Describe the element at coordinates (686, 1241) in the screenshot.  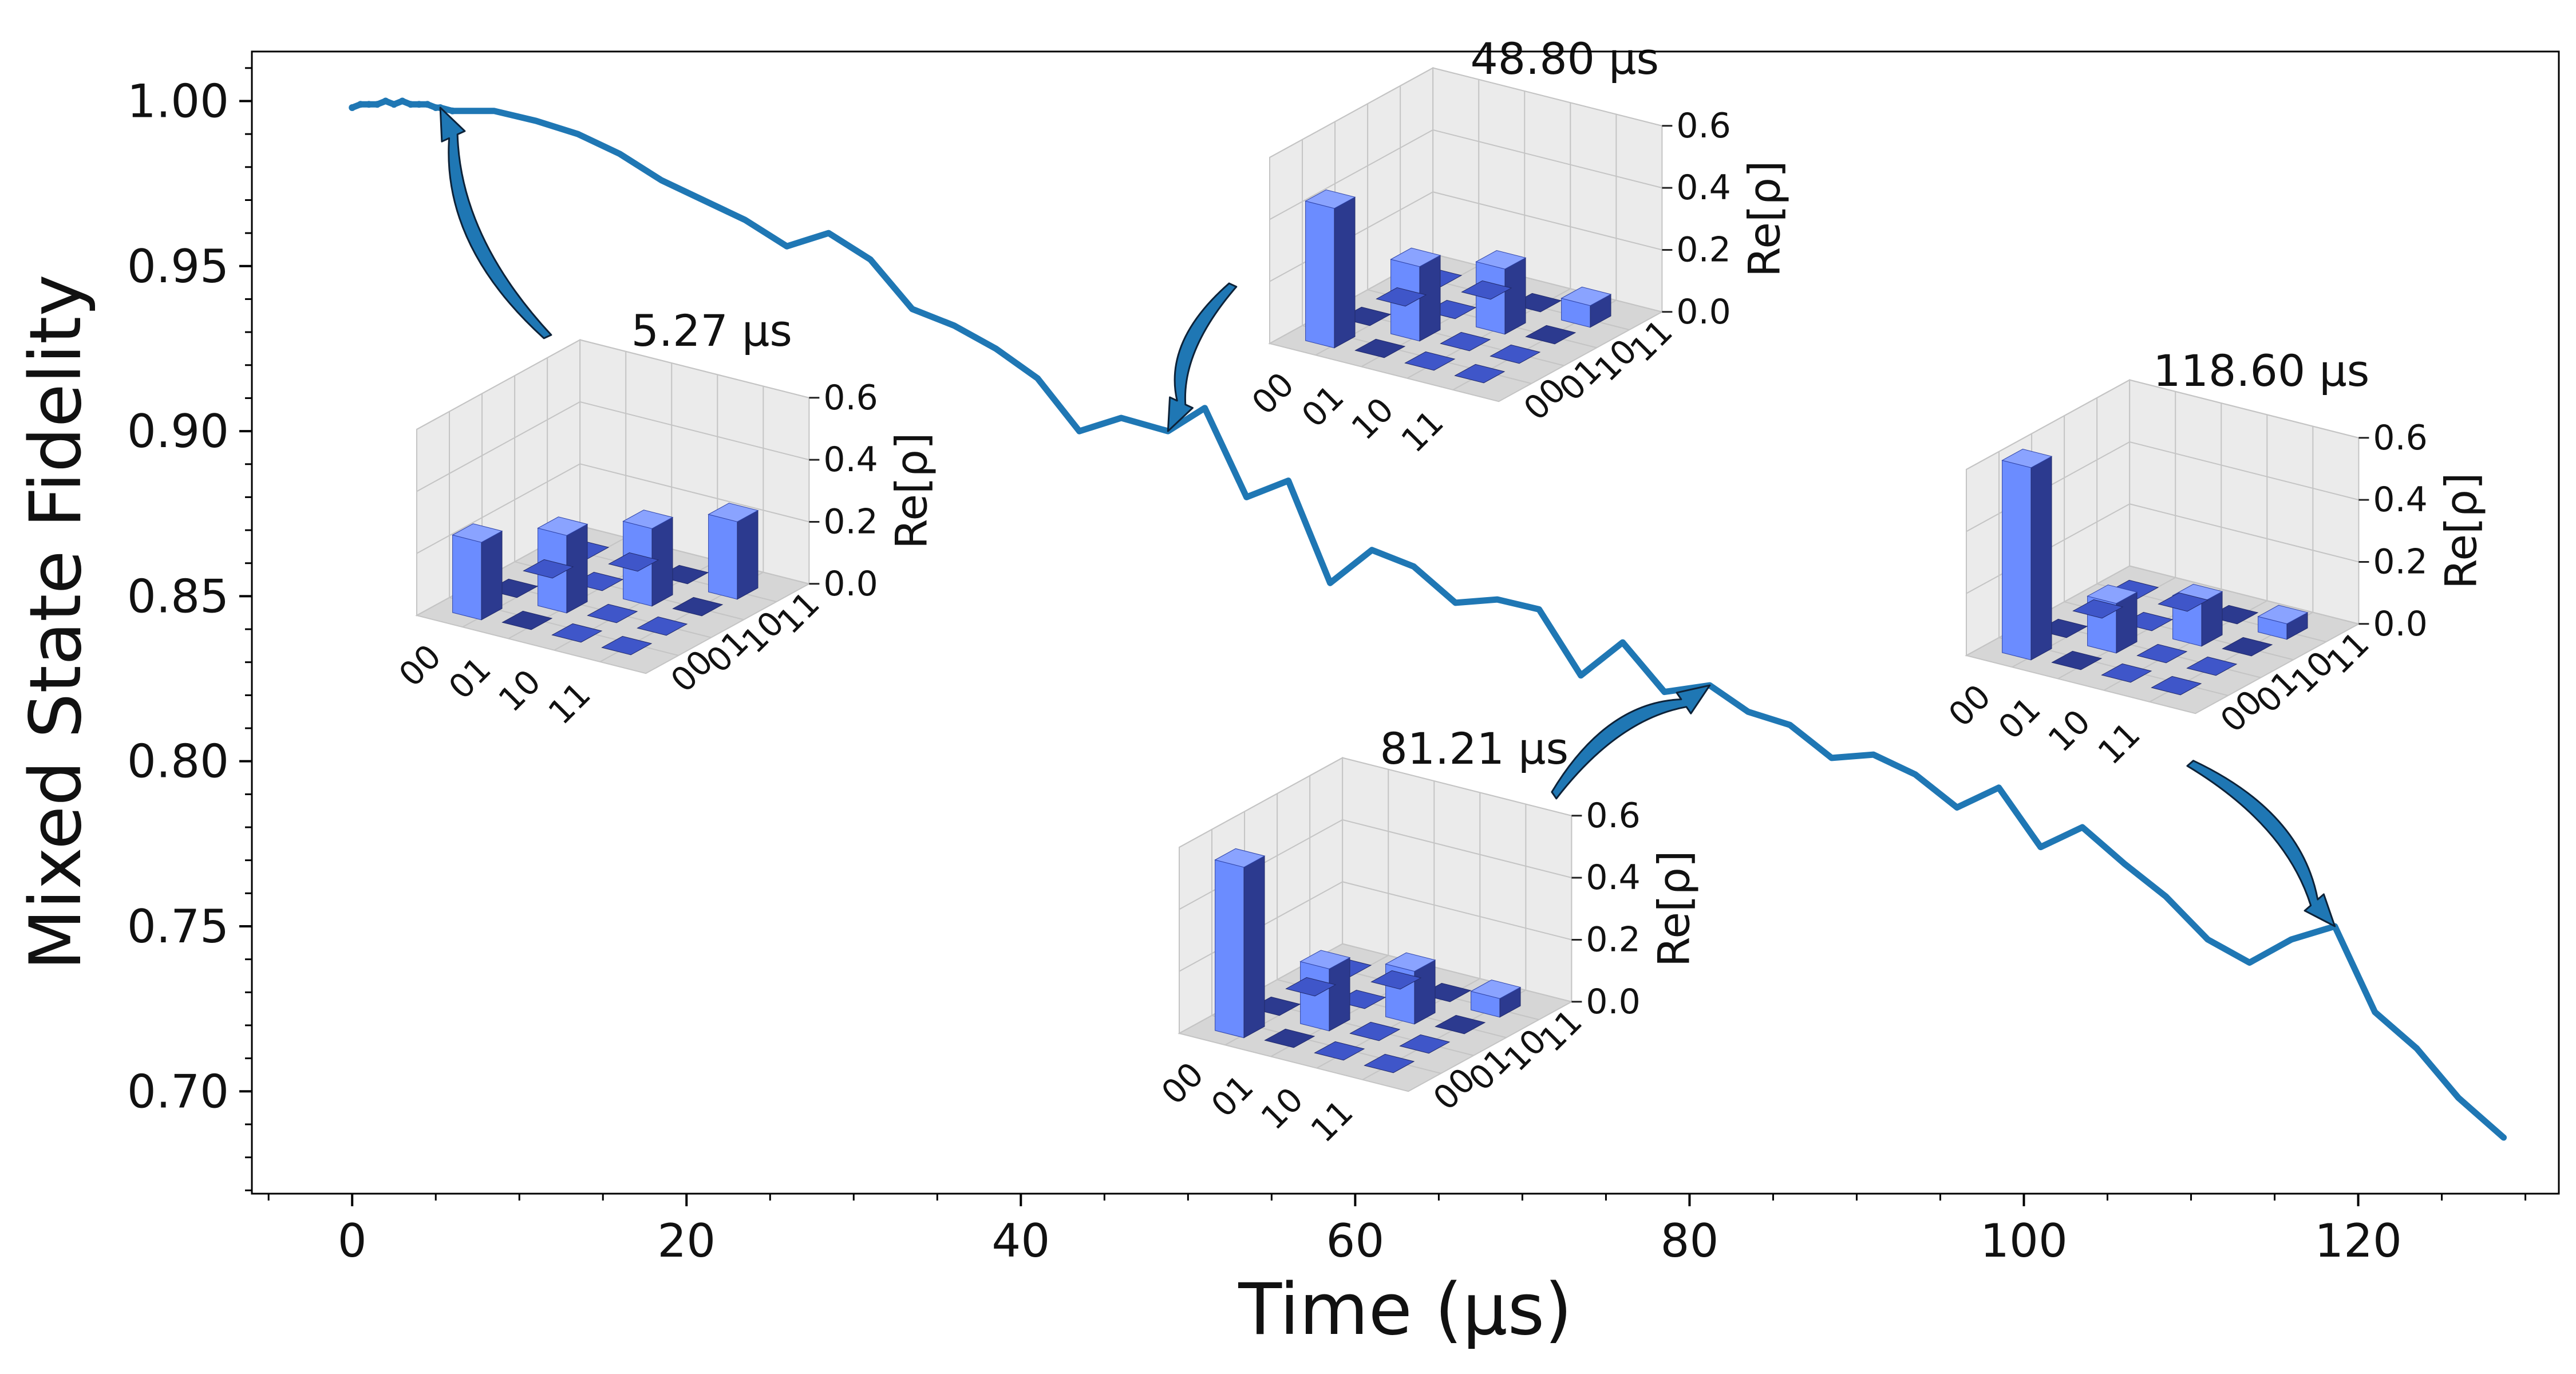
I see `x-tick-label: 20` at that location.